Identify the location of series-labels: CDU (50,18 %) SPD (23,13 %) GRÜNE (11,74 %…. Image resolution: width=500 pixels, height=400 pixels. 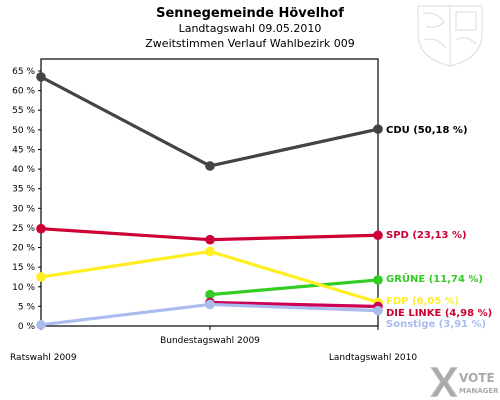
(439, 227).